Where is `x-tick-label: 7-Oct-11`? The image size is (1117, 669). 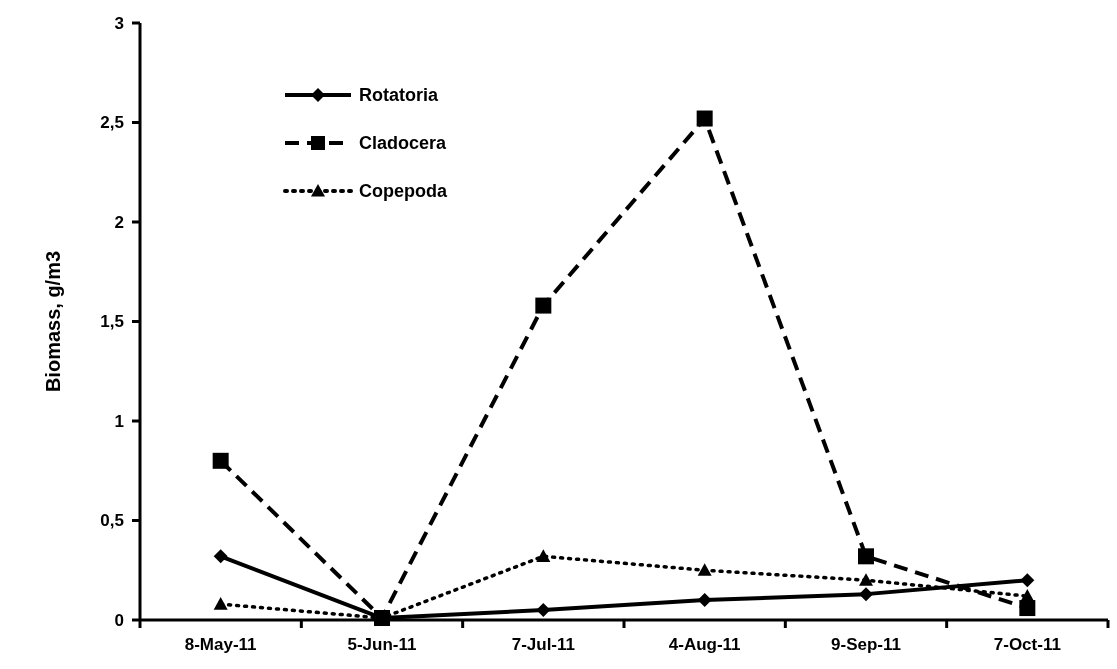 x-tick-label: 7-Oct-11 is located at coordinates (1027, 644).